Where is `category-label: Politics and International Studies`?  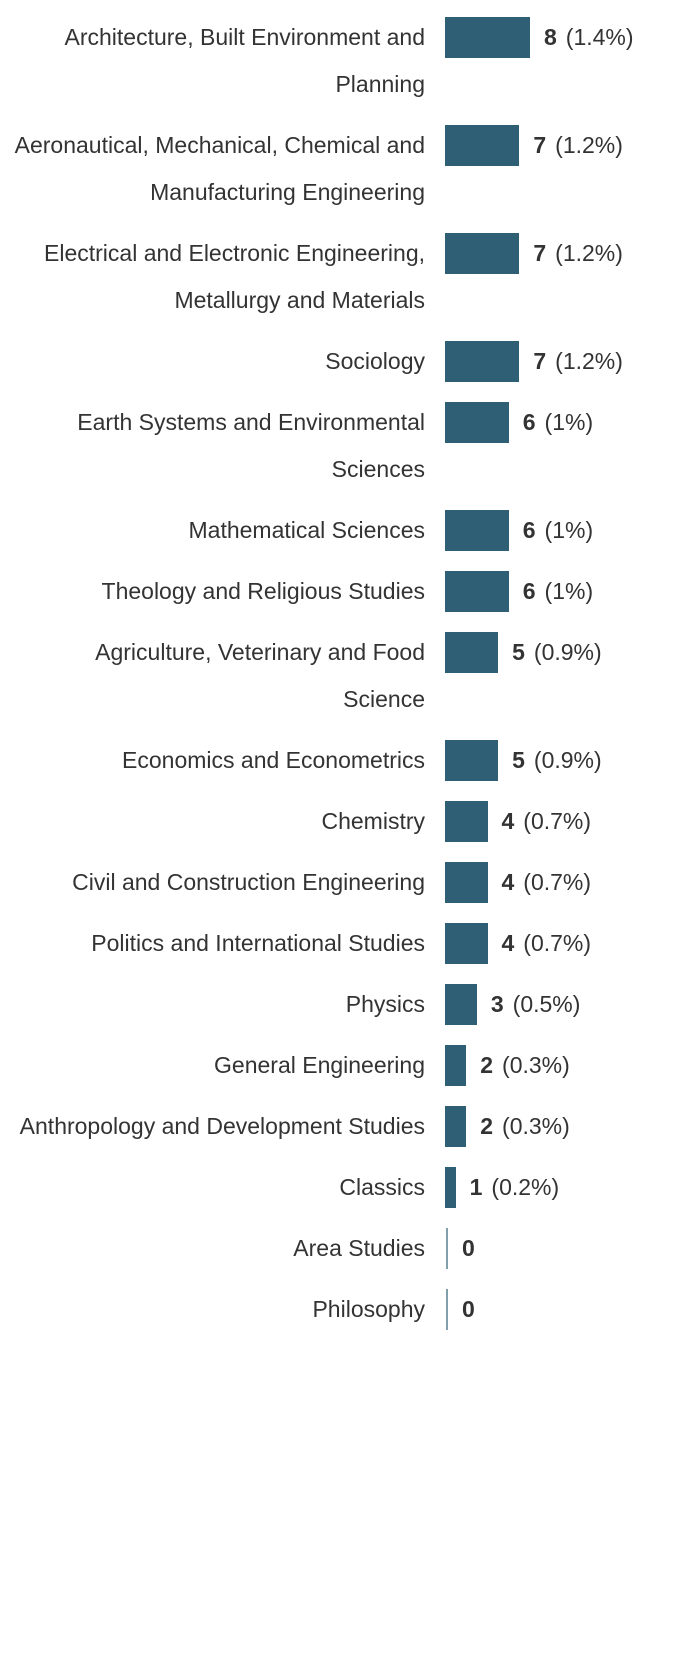
category-label: Politics and International Studies is located at coordinates (258, 943).